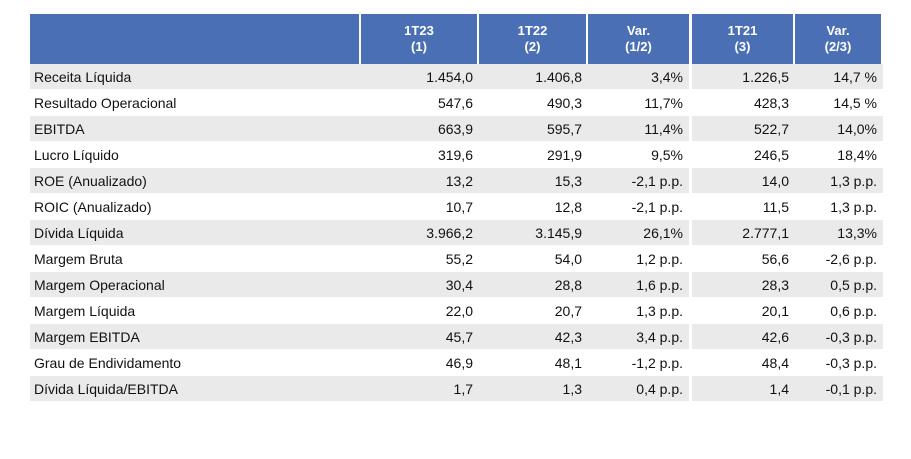 The image size is (911, 459). What do you see at coordinates (533, 389) in the screenshot?
I see `value-1t22: 1,3` at bounding box center [533, 389].